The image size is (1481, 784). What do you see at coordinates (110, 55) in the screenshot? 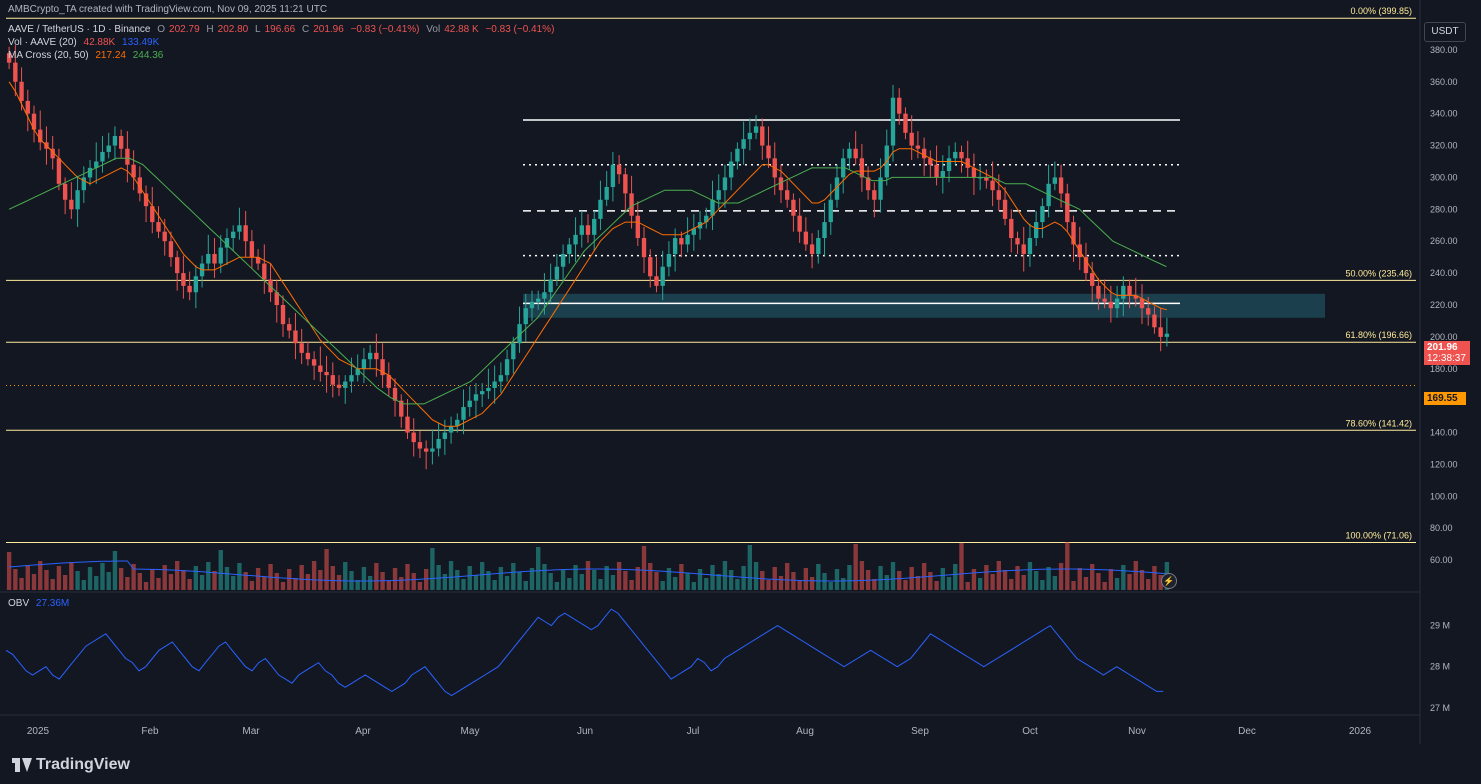
I see `ma20-value: 217.24` at bounding box center [110, 55].